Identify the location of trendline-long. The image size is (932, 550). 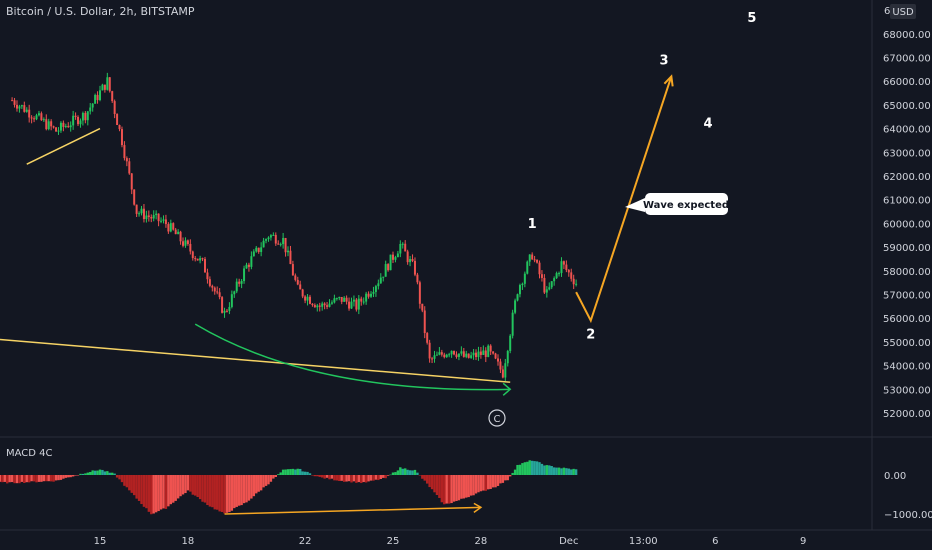
(255, 360).